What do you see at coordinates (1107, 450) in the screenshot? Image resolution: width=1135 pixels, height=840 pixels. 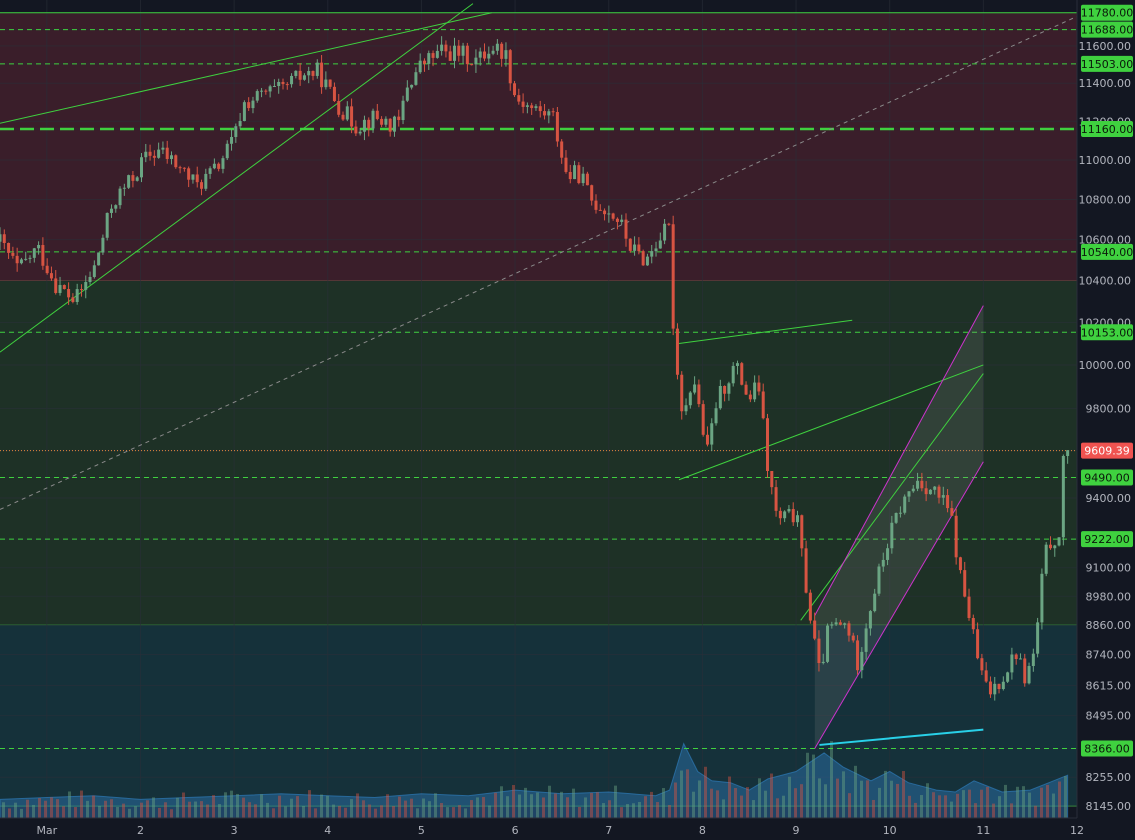 I see `last-price-badge: 9609.39` at bounding box center [1107, 450].